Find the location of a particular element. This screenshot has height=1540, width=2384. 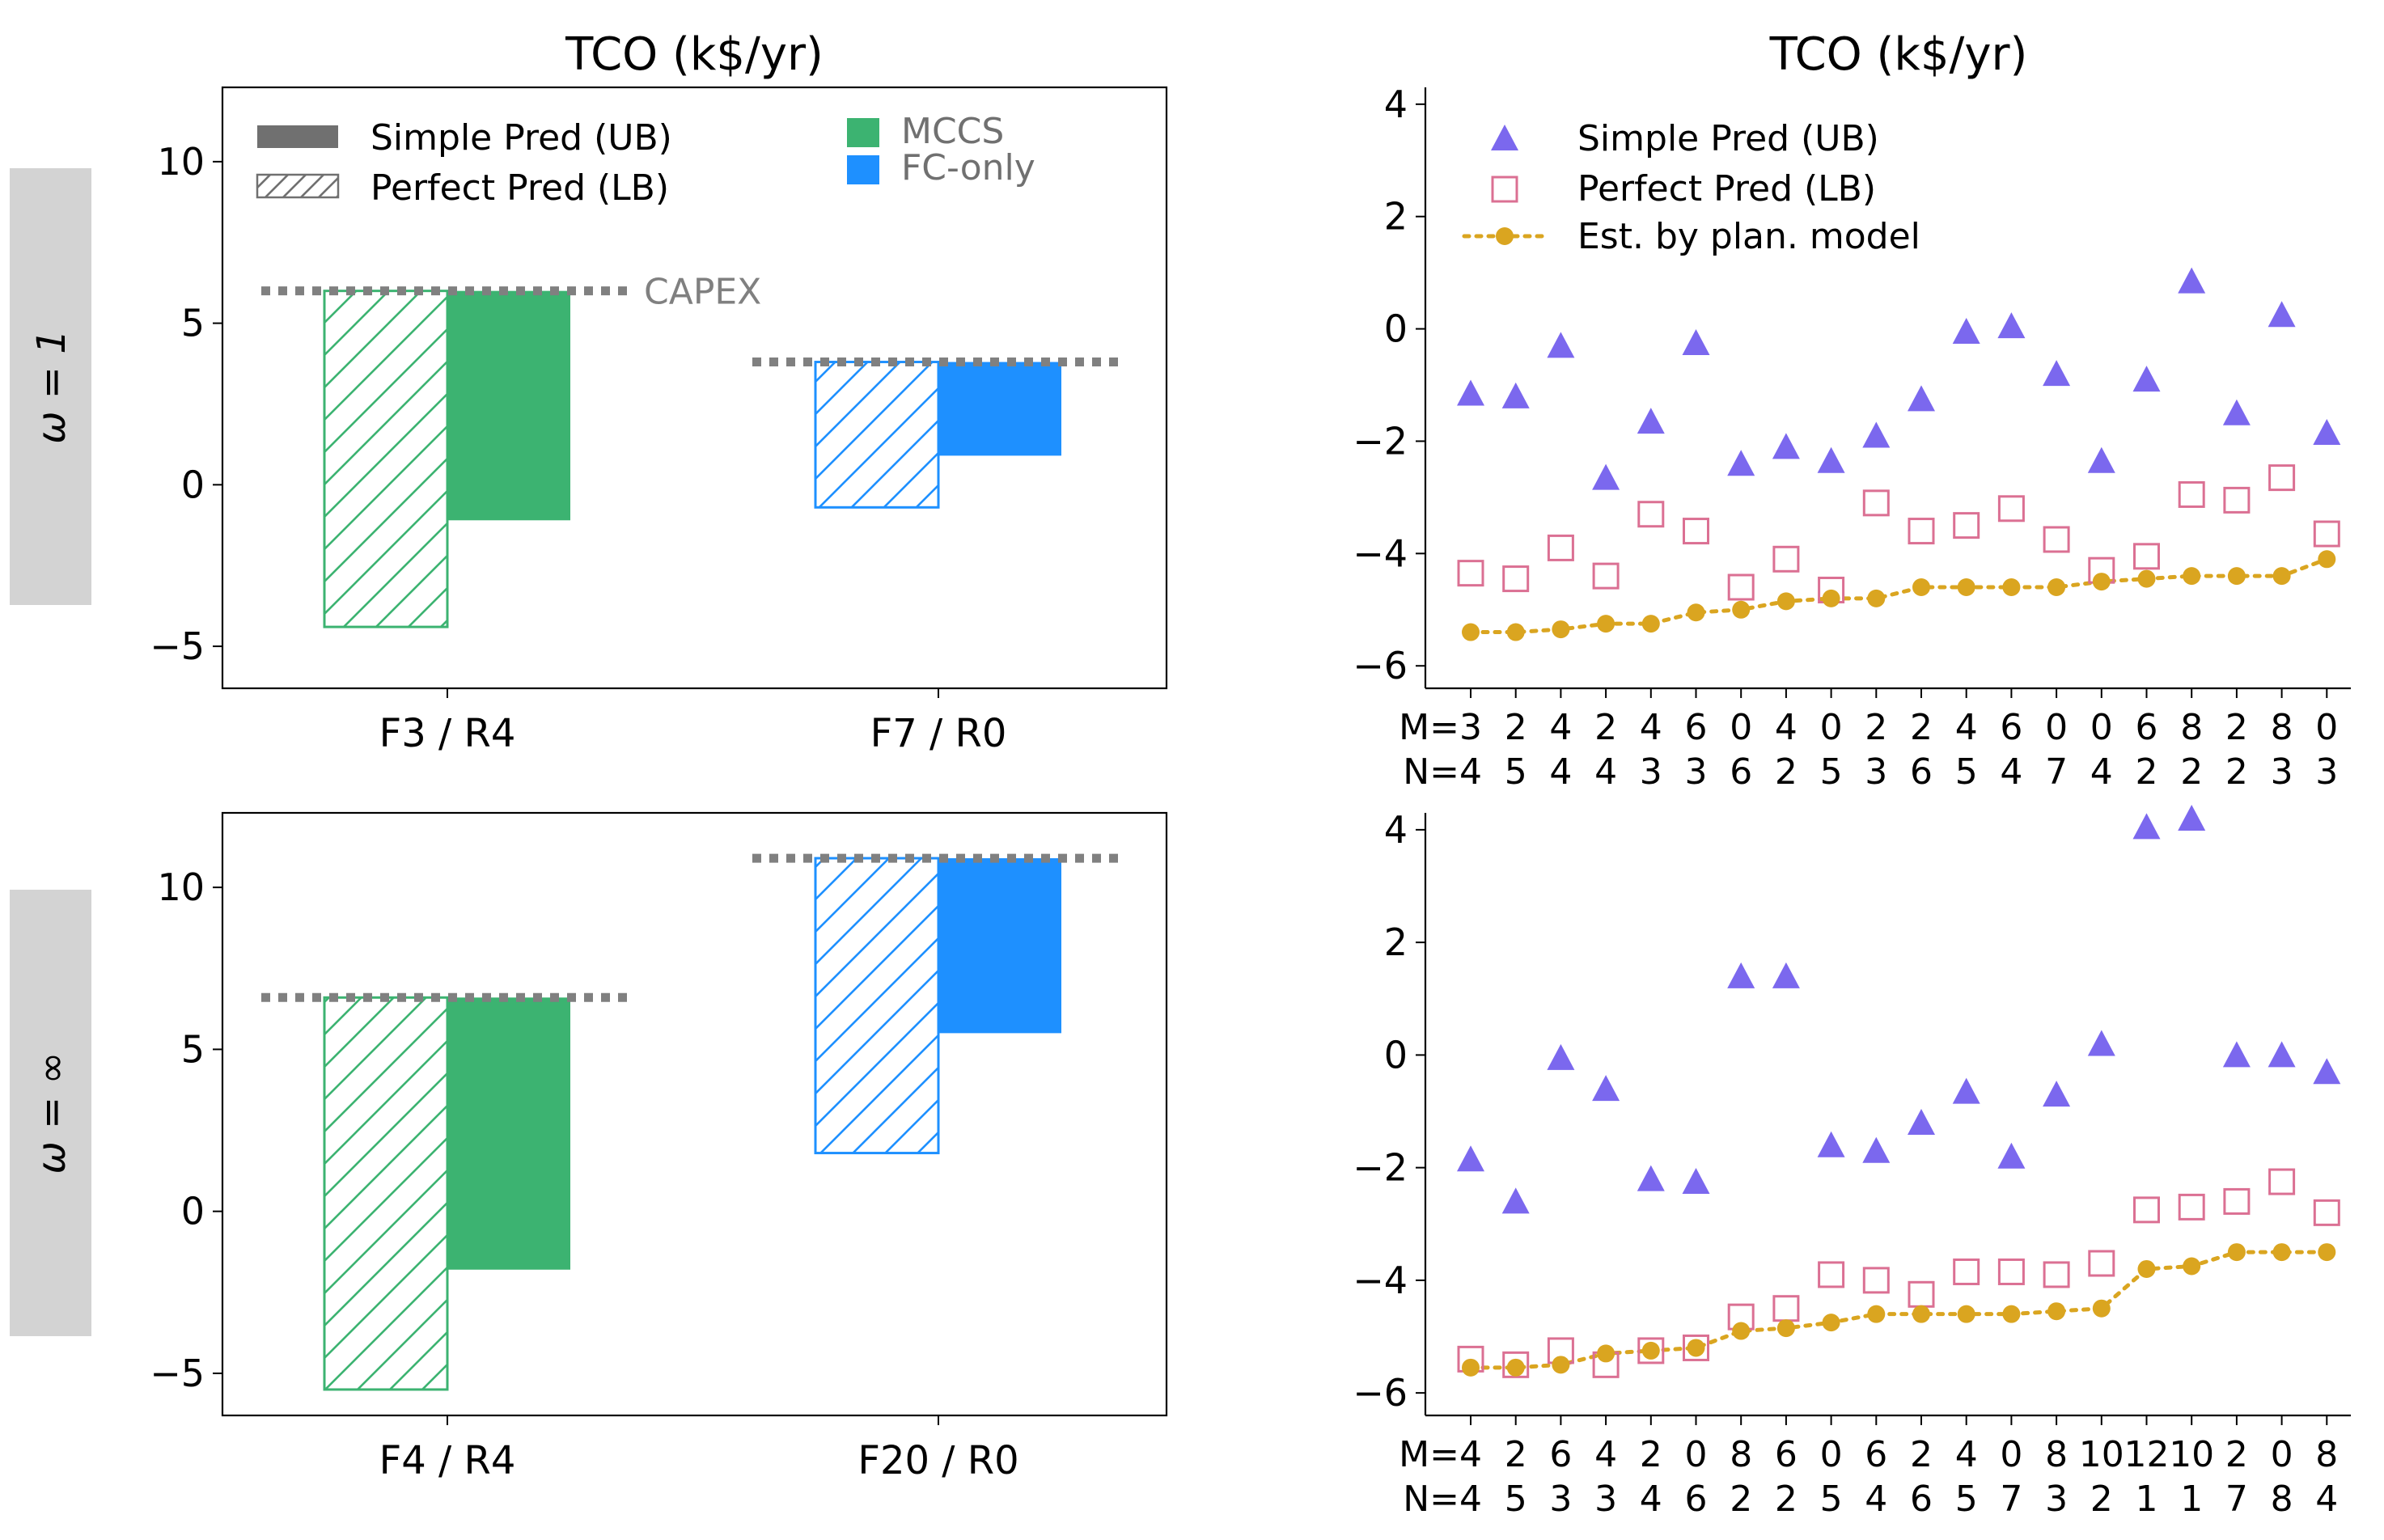

n-value-label: 8 is located at coordinates (2282, 1499).